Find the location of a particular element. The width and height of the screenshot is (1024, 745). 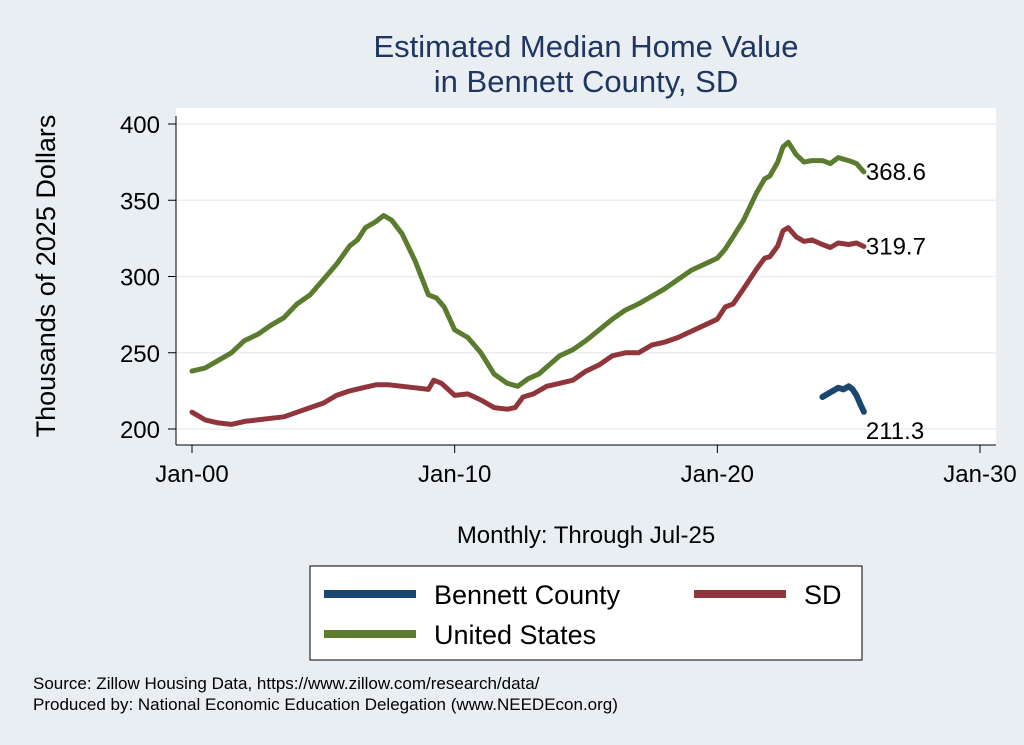

legend-box is located at coordinates (586, 613).